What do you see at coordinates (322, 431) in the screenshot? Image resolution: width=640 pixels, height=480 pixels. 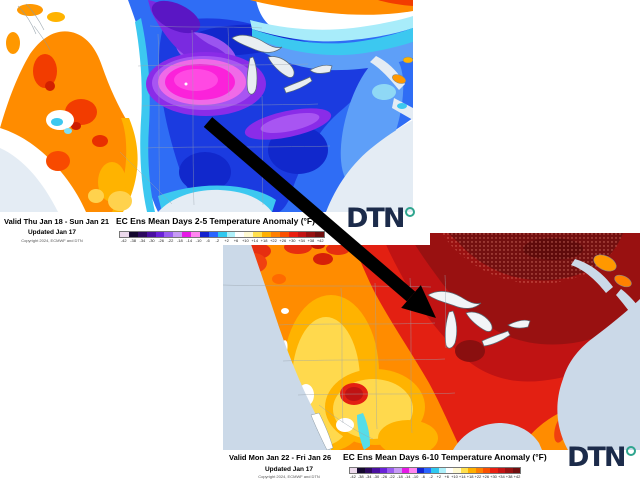 I see `baja-peninsula` at bounding box center [322, 431].